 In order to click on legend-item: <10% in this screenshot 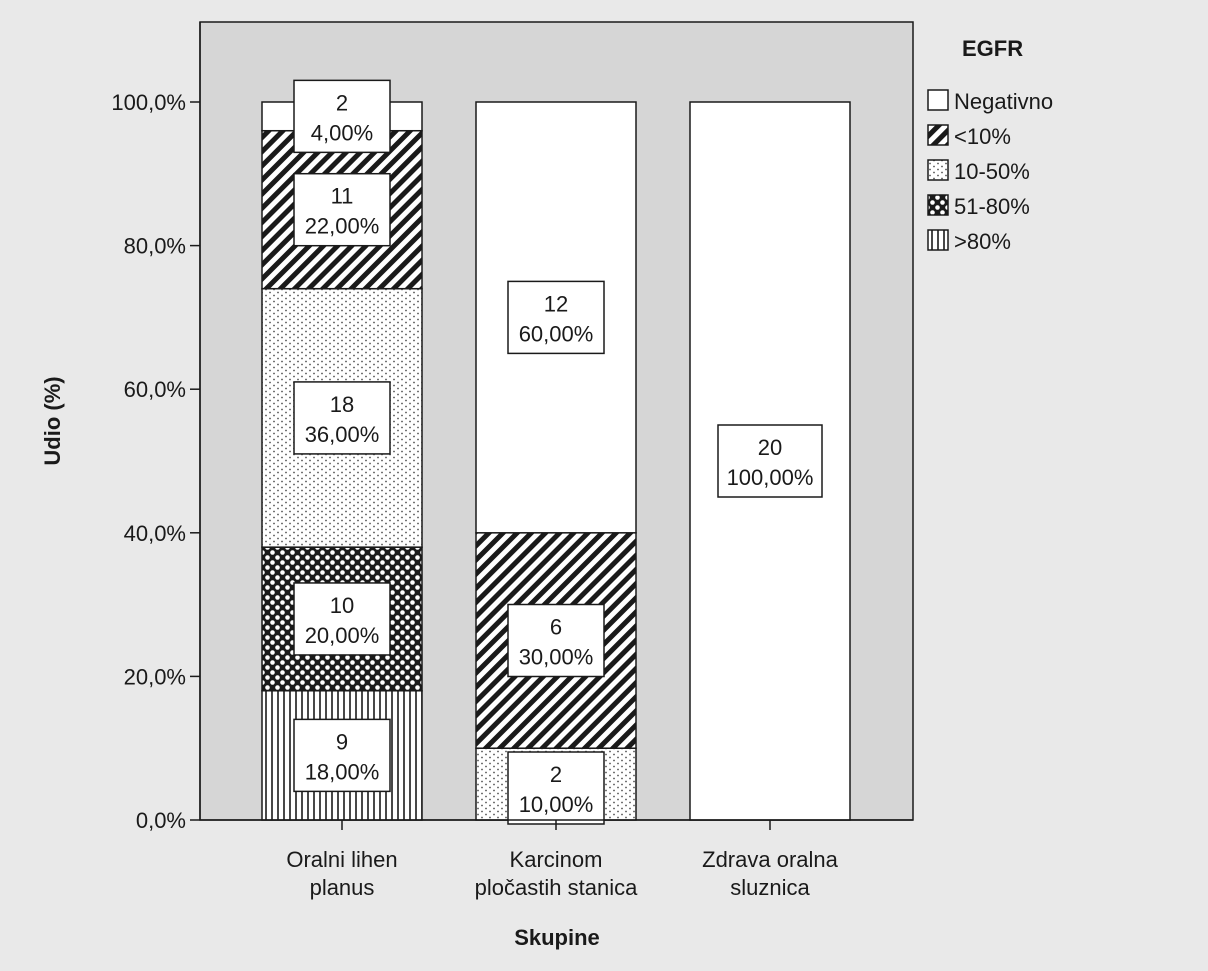, I will do `click(969, 136)`.